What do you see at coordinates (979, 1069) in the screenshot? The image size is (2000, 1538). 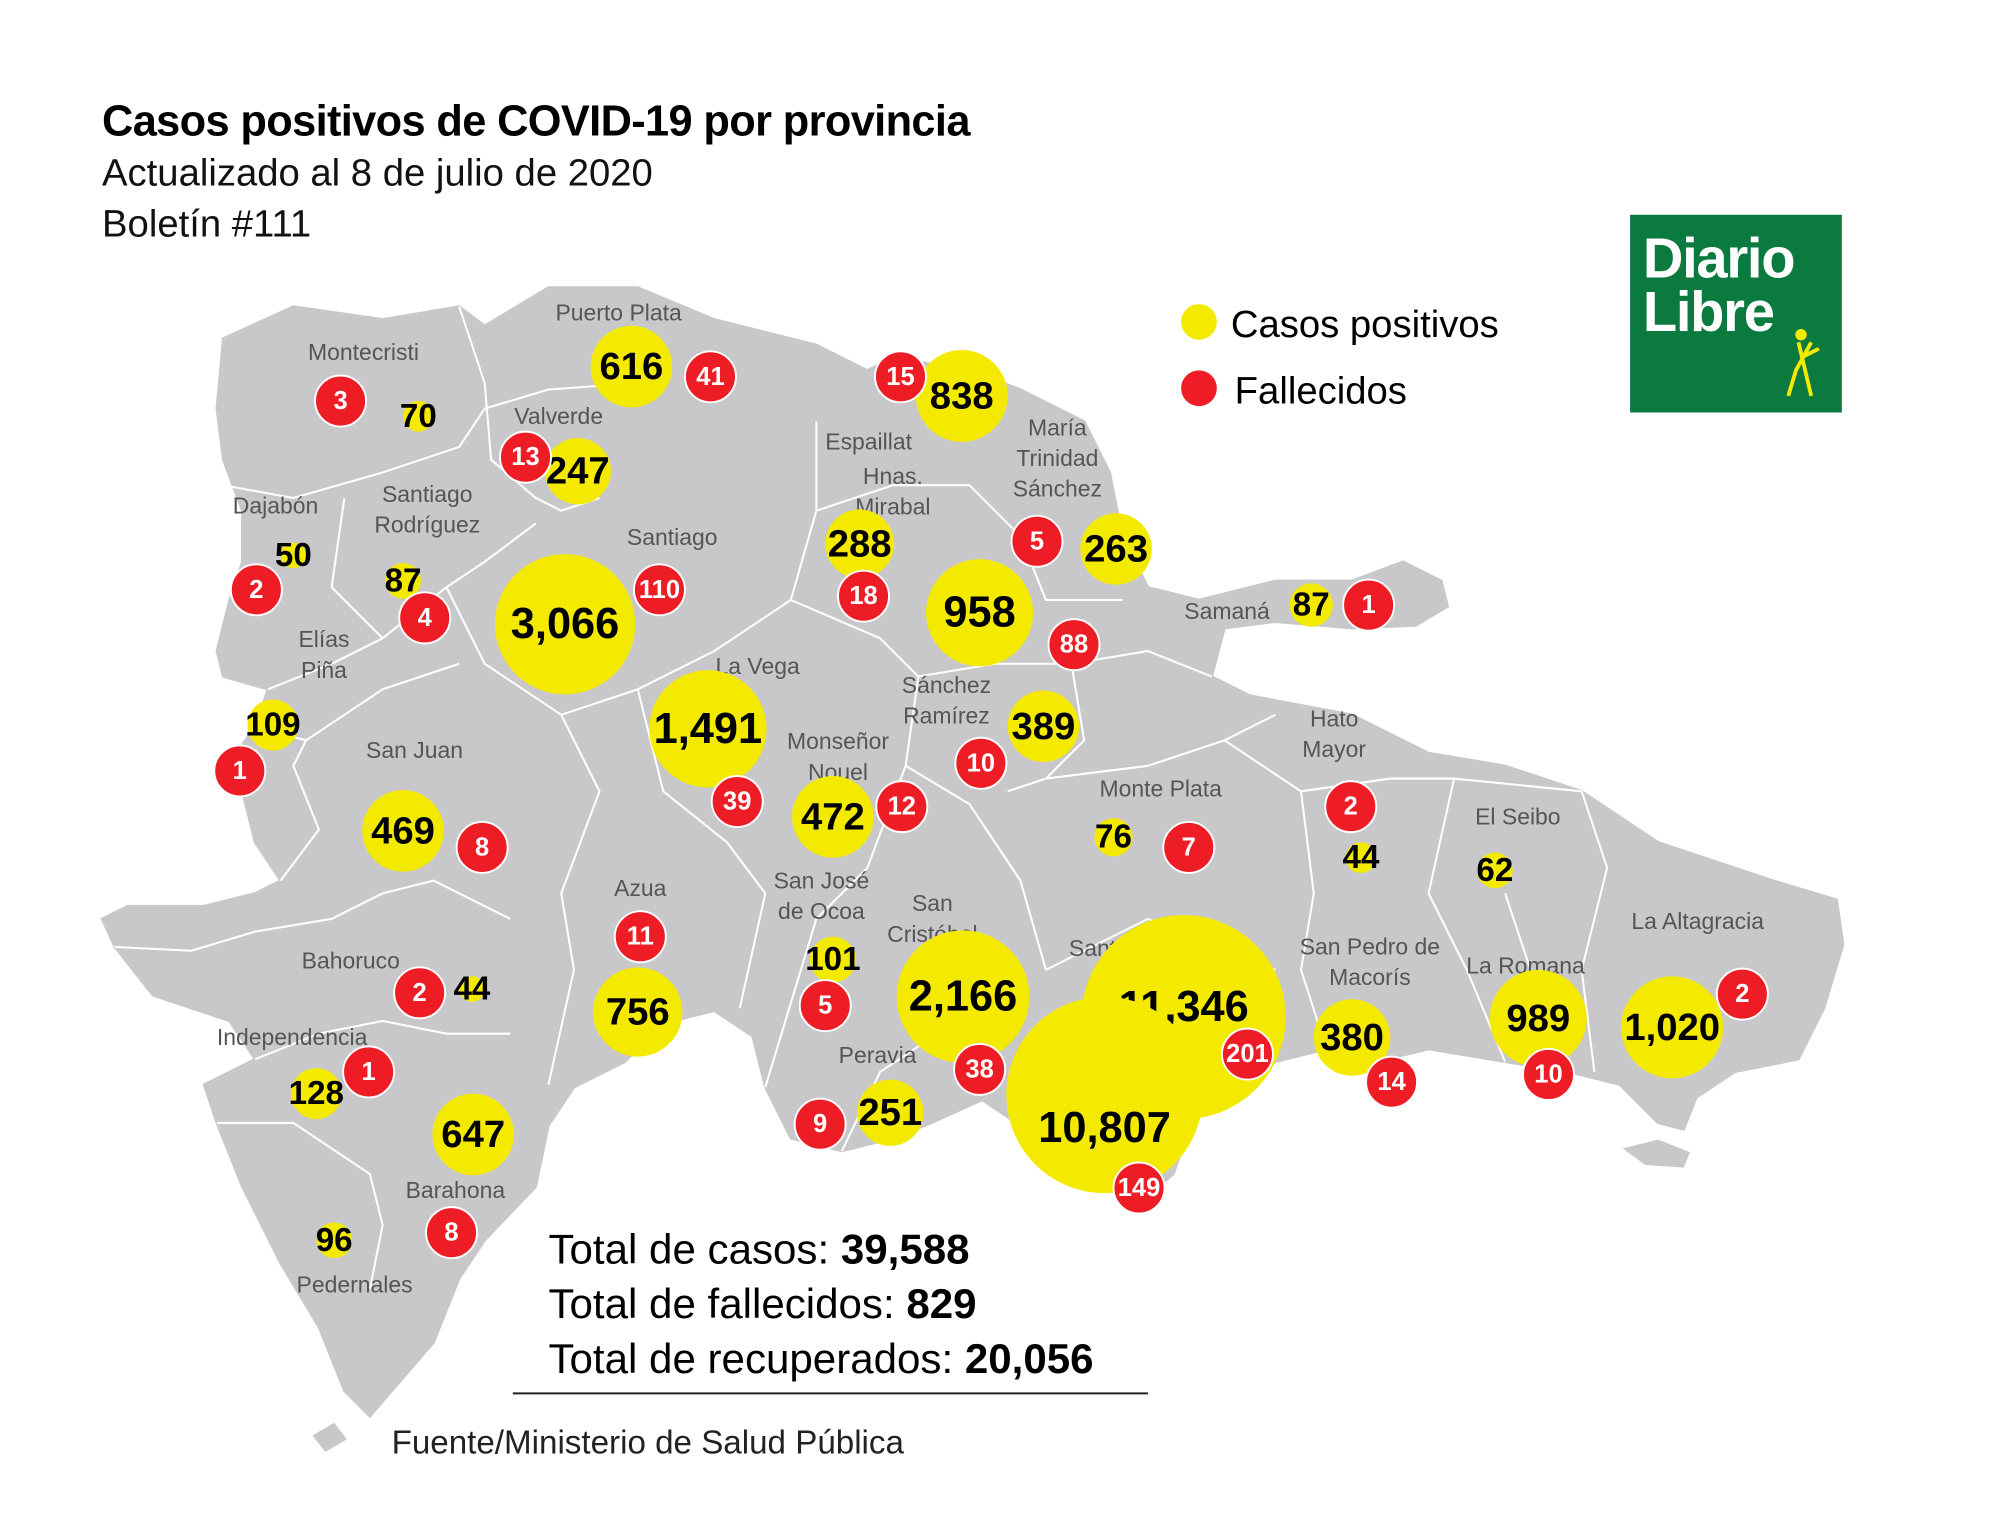 I see `deaths-value: 38` at bounding box center [979, 1069].